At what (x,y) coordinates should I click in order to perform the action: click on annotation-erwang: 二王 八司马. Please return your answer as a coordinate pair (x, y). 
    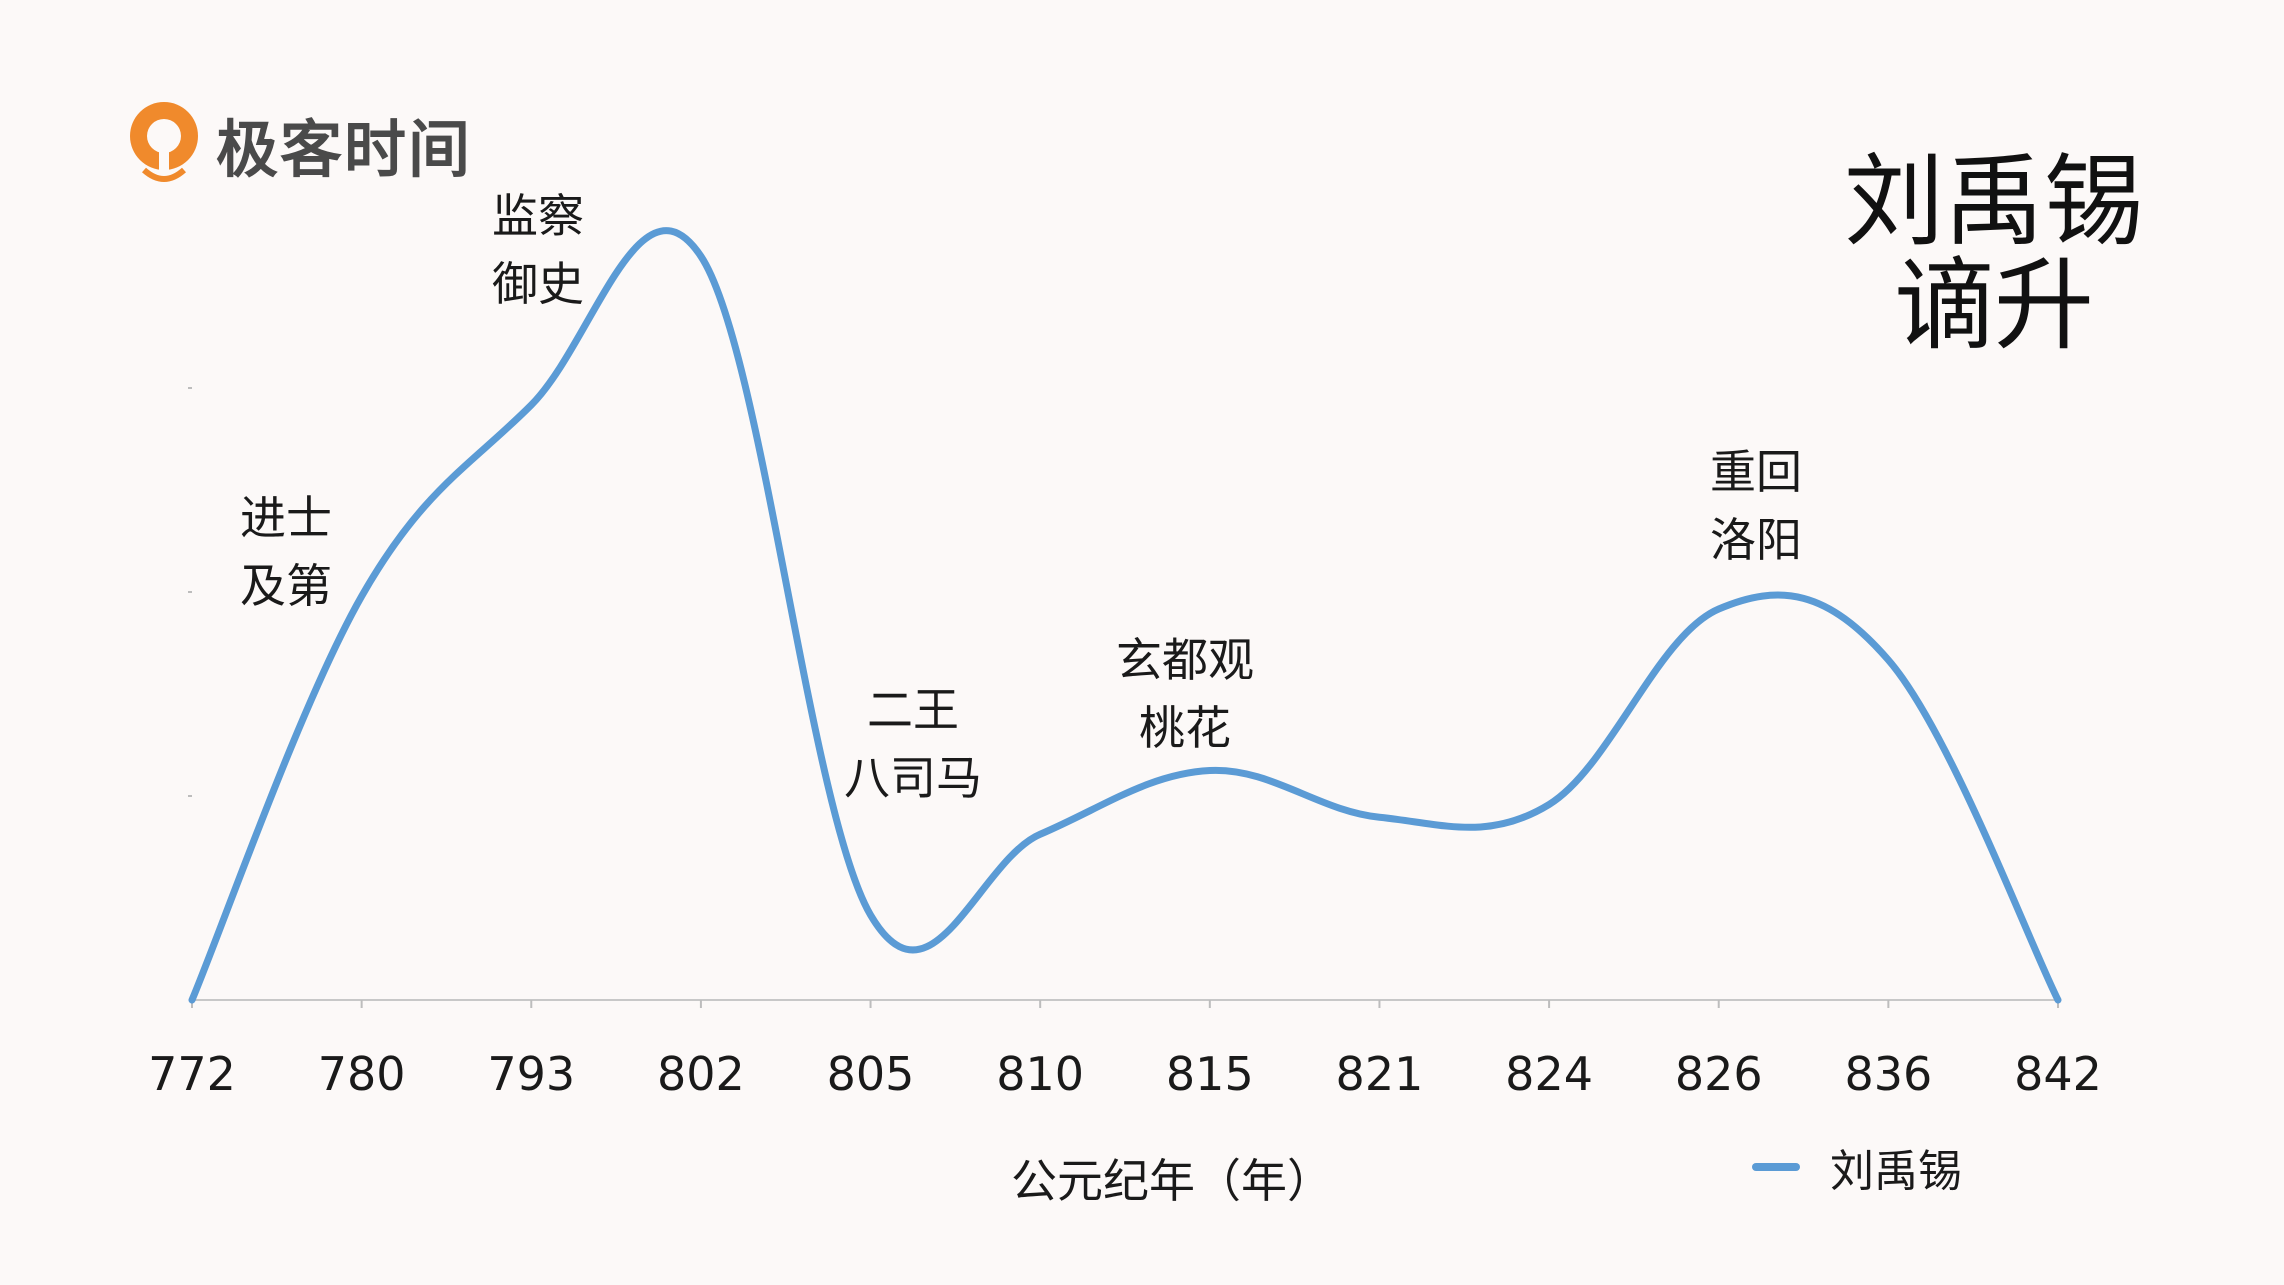
    Looking at the image, I should click on (913, 744).